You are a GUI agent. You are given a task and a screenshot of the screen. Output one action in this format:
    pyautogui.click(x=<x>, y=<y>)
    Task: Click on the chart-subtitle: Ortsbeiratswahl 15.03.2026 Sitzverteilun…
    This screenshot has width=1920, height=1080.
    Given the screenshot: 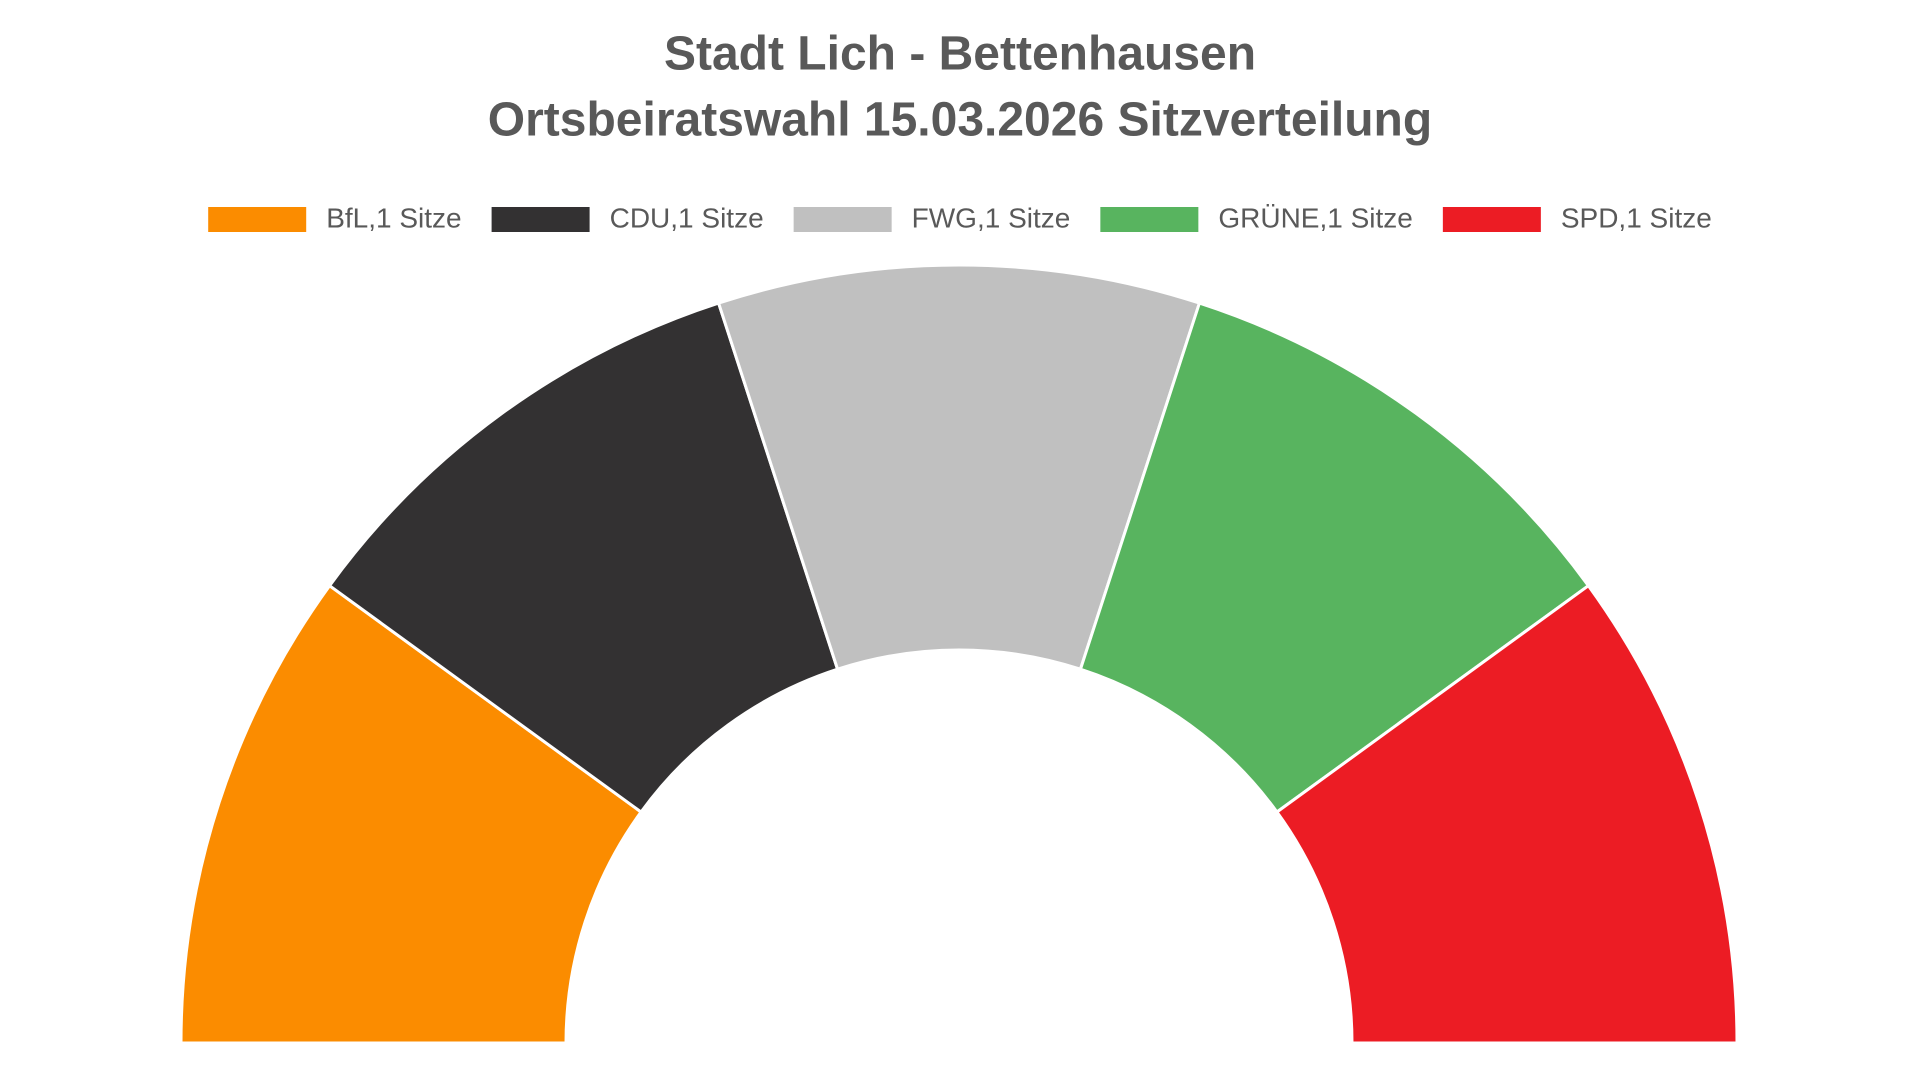 What is the action you would take?
    pyautogui.click(x=960, y=120)
    